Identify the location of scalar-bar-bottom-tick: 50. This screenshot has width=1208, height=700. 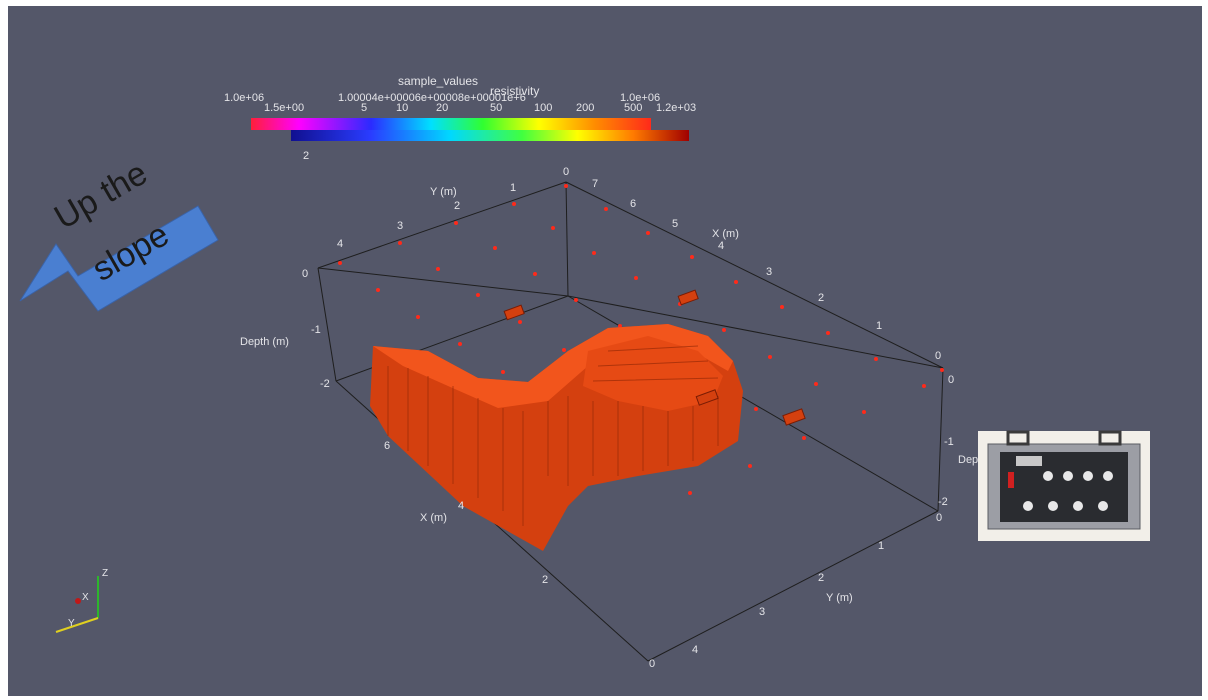
(496, 108).